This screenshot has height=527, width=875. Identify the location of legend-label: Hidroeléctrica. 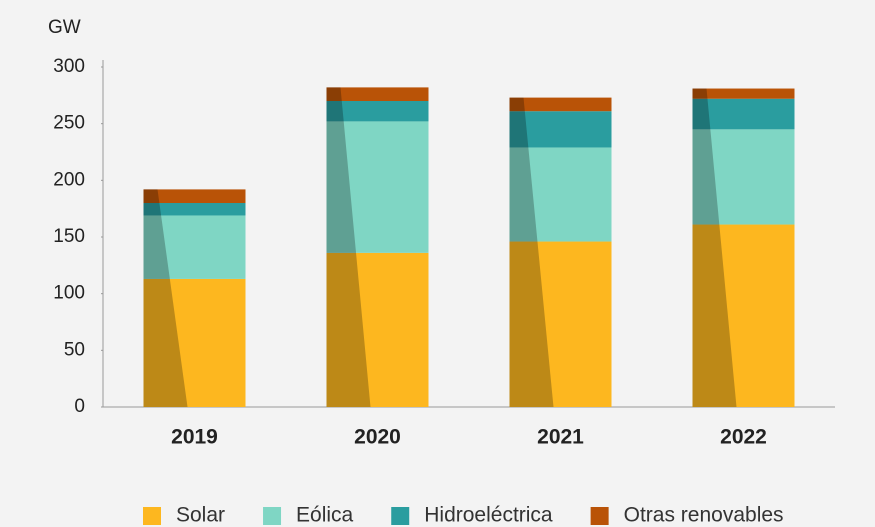
(488, 515).